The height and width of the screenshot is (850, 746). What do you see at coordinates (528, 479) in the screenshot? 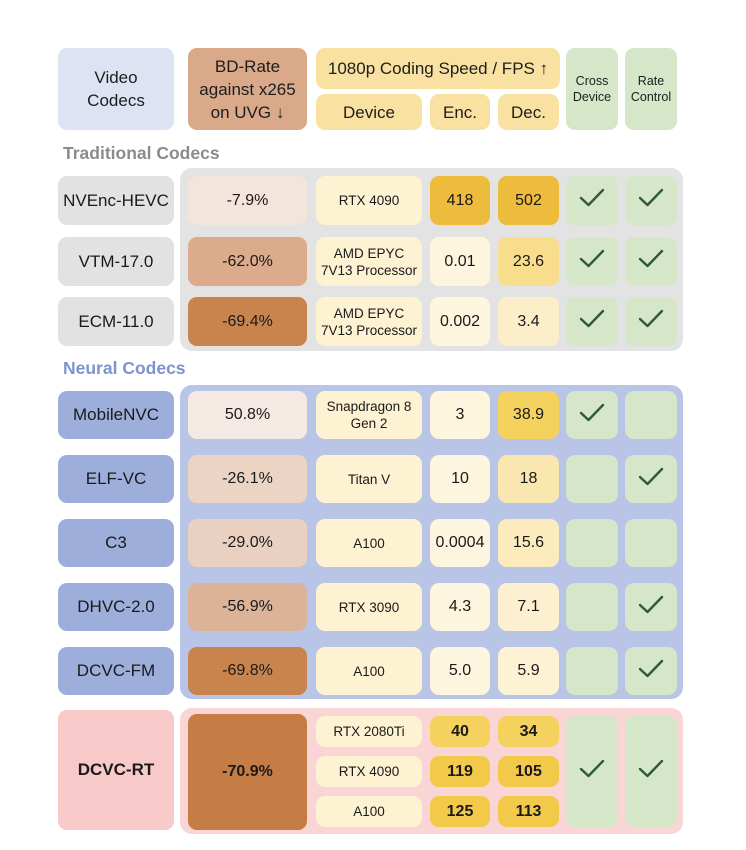
I see `dec-fps: 18` at bounding box center [528, 479].